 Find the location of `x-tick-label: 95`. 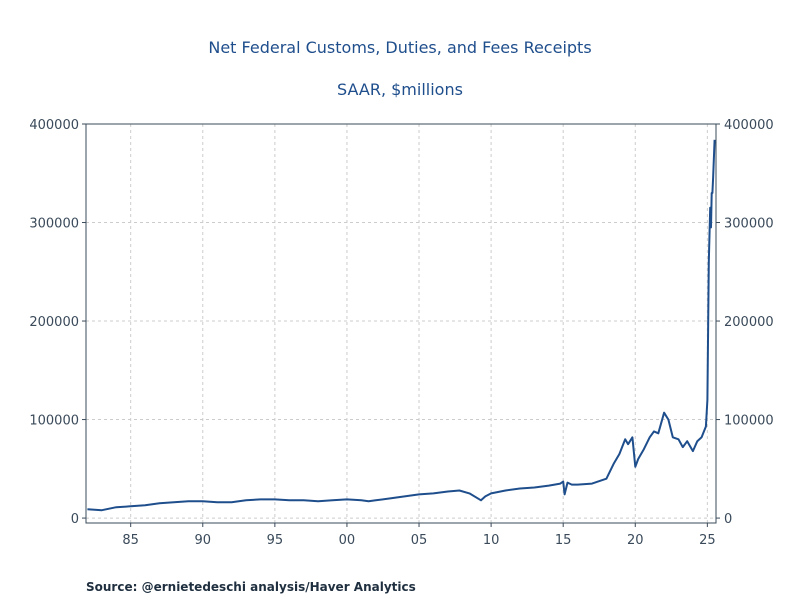

x-tick-label: 95 is located at coordinates (275, 540).